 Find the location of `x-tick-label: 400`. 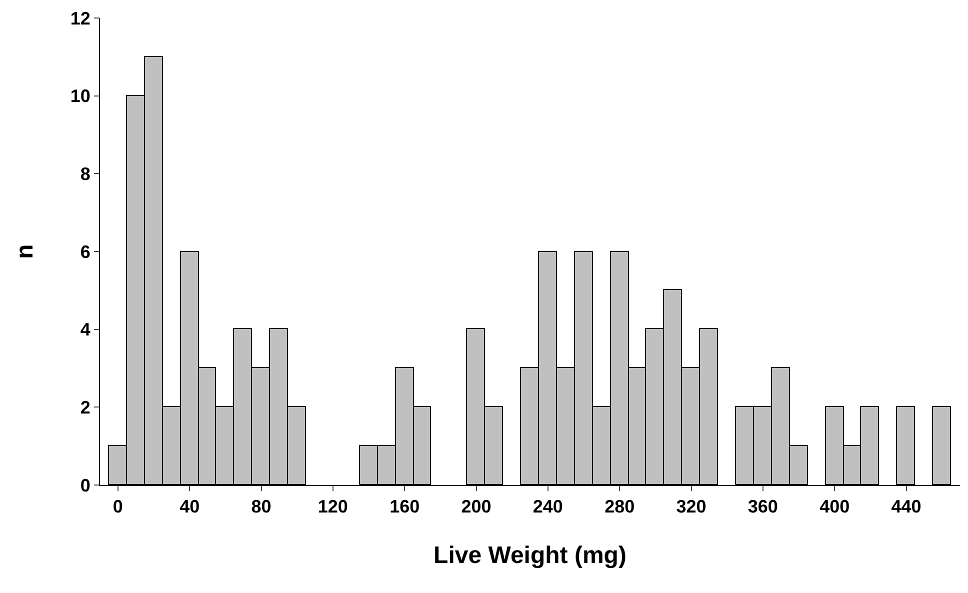

x-tick-label: 400 is located at coordinates (835, 506).